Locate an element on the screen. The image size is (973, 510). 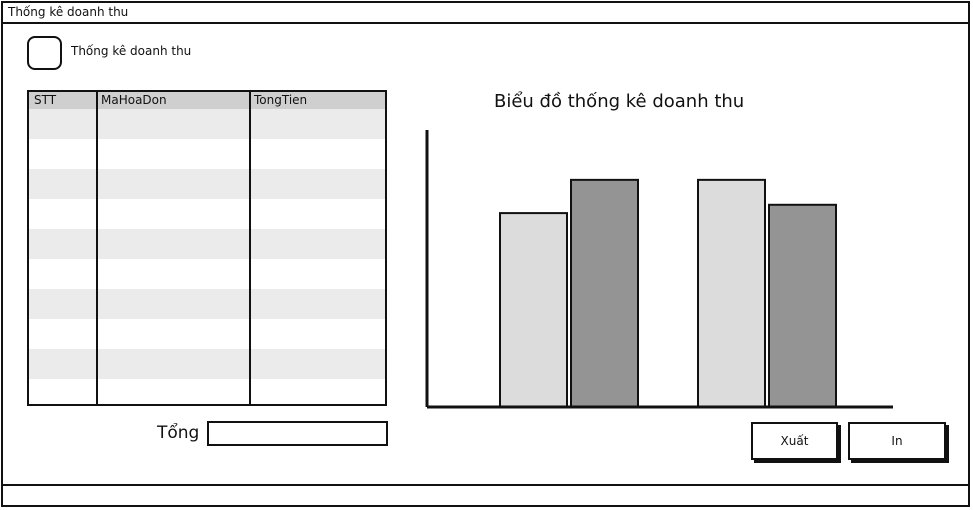
export-button: Xuất is located at coordinates (794, 441).